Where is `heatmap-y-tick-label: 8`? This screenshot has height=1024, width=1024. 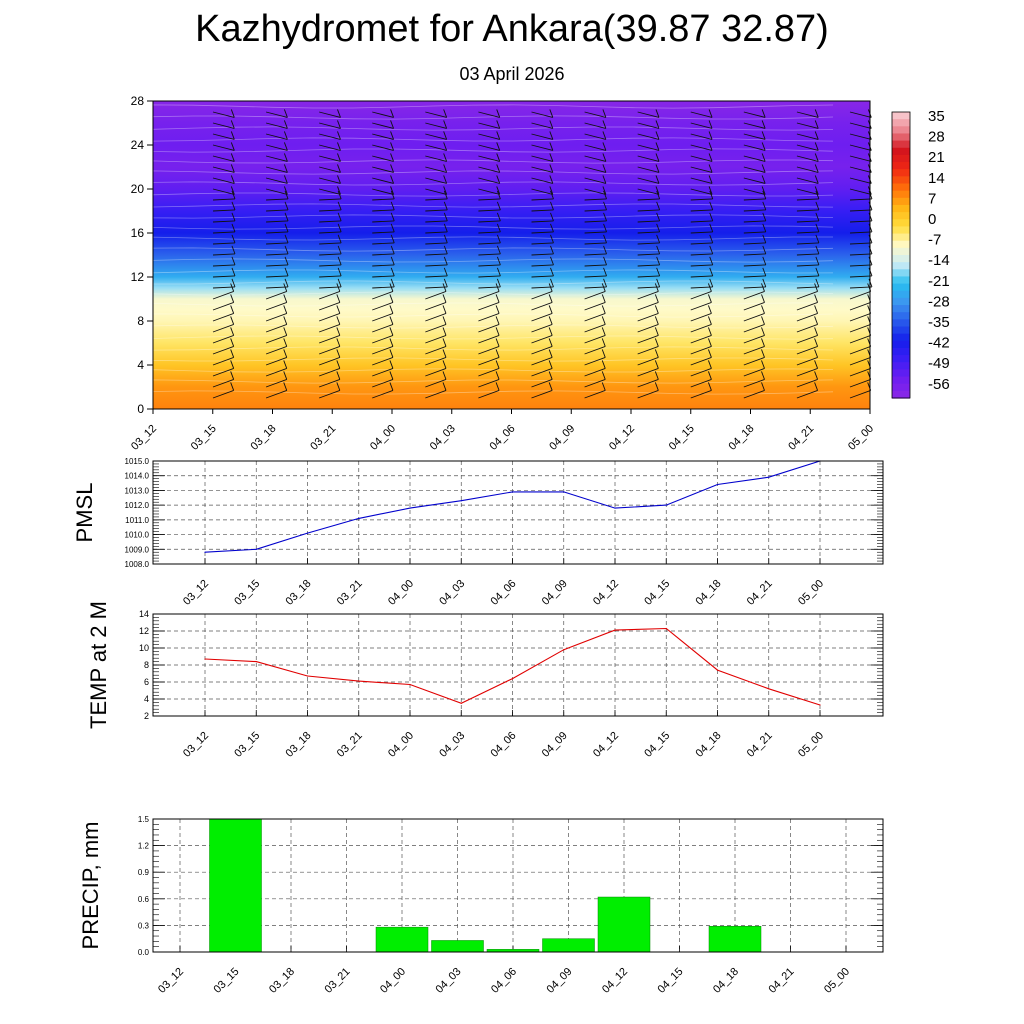
heatmap-y-tick-label: 8 is located at coordinates (140, 321).